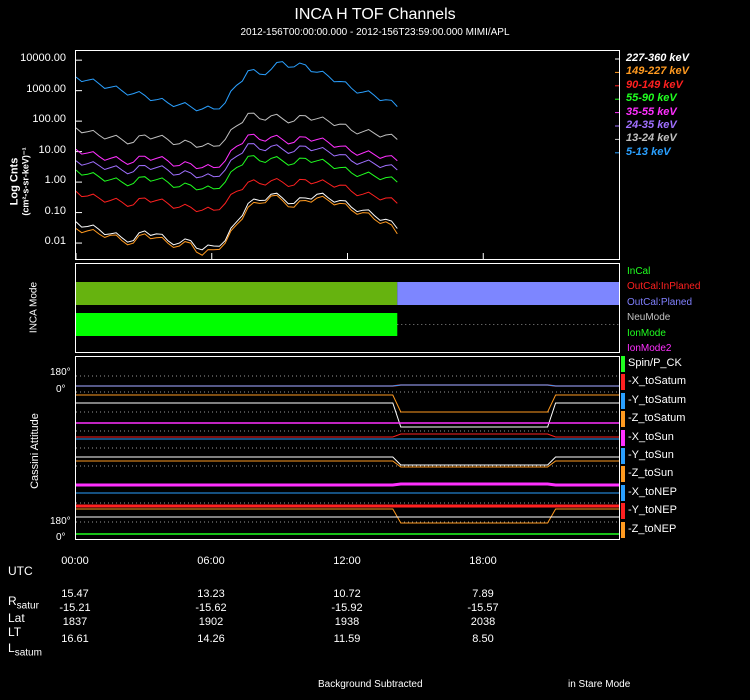  Describe the element at coordinates (347, 594) in the screenshot. I see `eph-r-2: 10.72` at that location.